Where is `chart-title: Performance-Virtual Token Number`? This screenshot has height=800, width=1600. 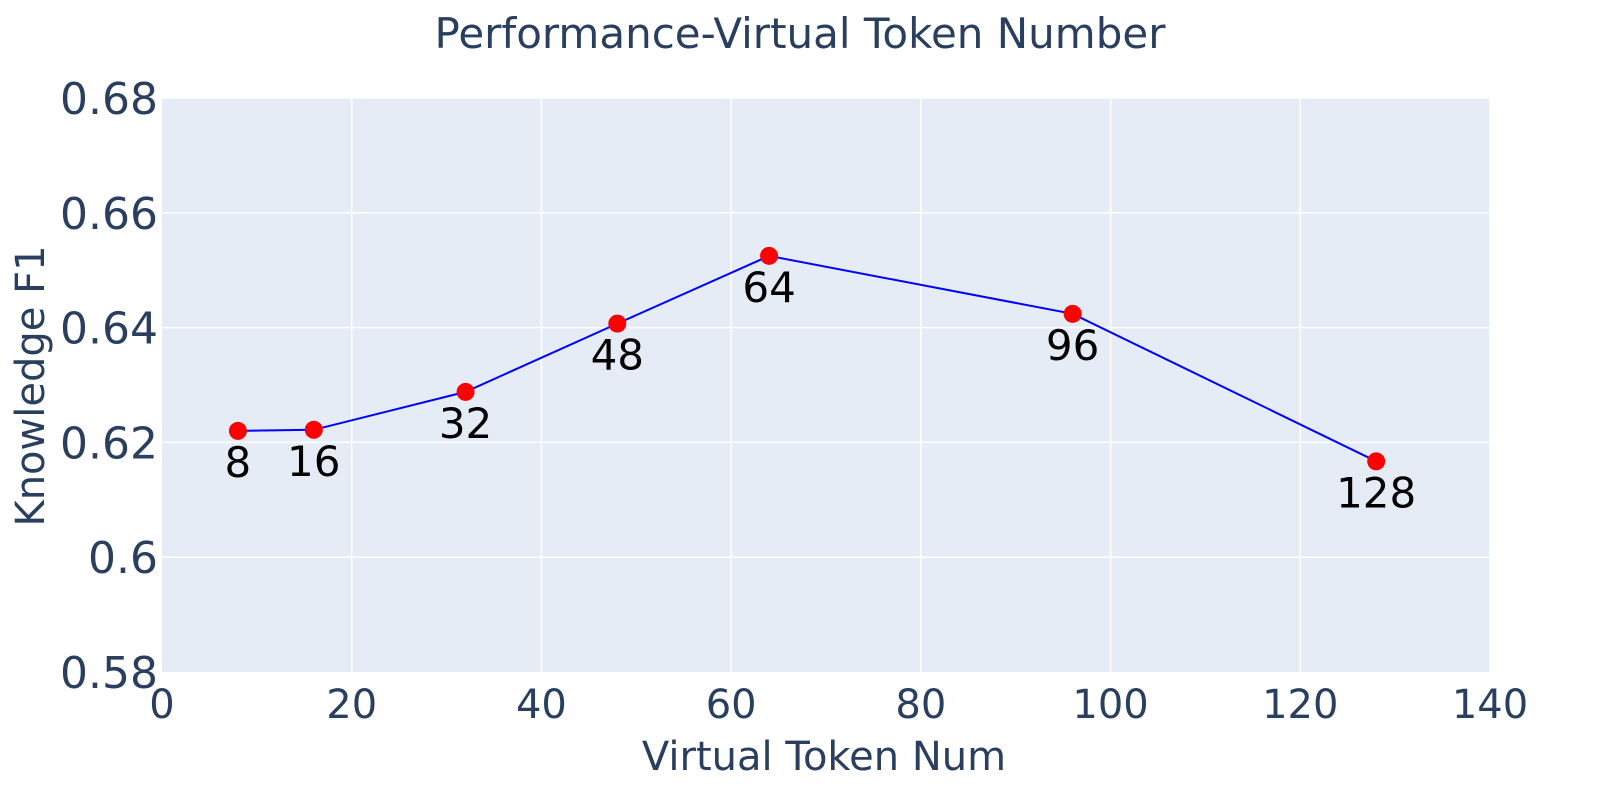 chart-title: Performance-Virtual Token Number is located at coordinates (800, 33).